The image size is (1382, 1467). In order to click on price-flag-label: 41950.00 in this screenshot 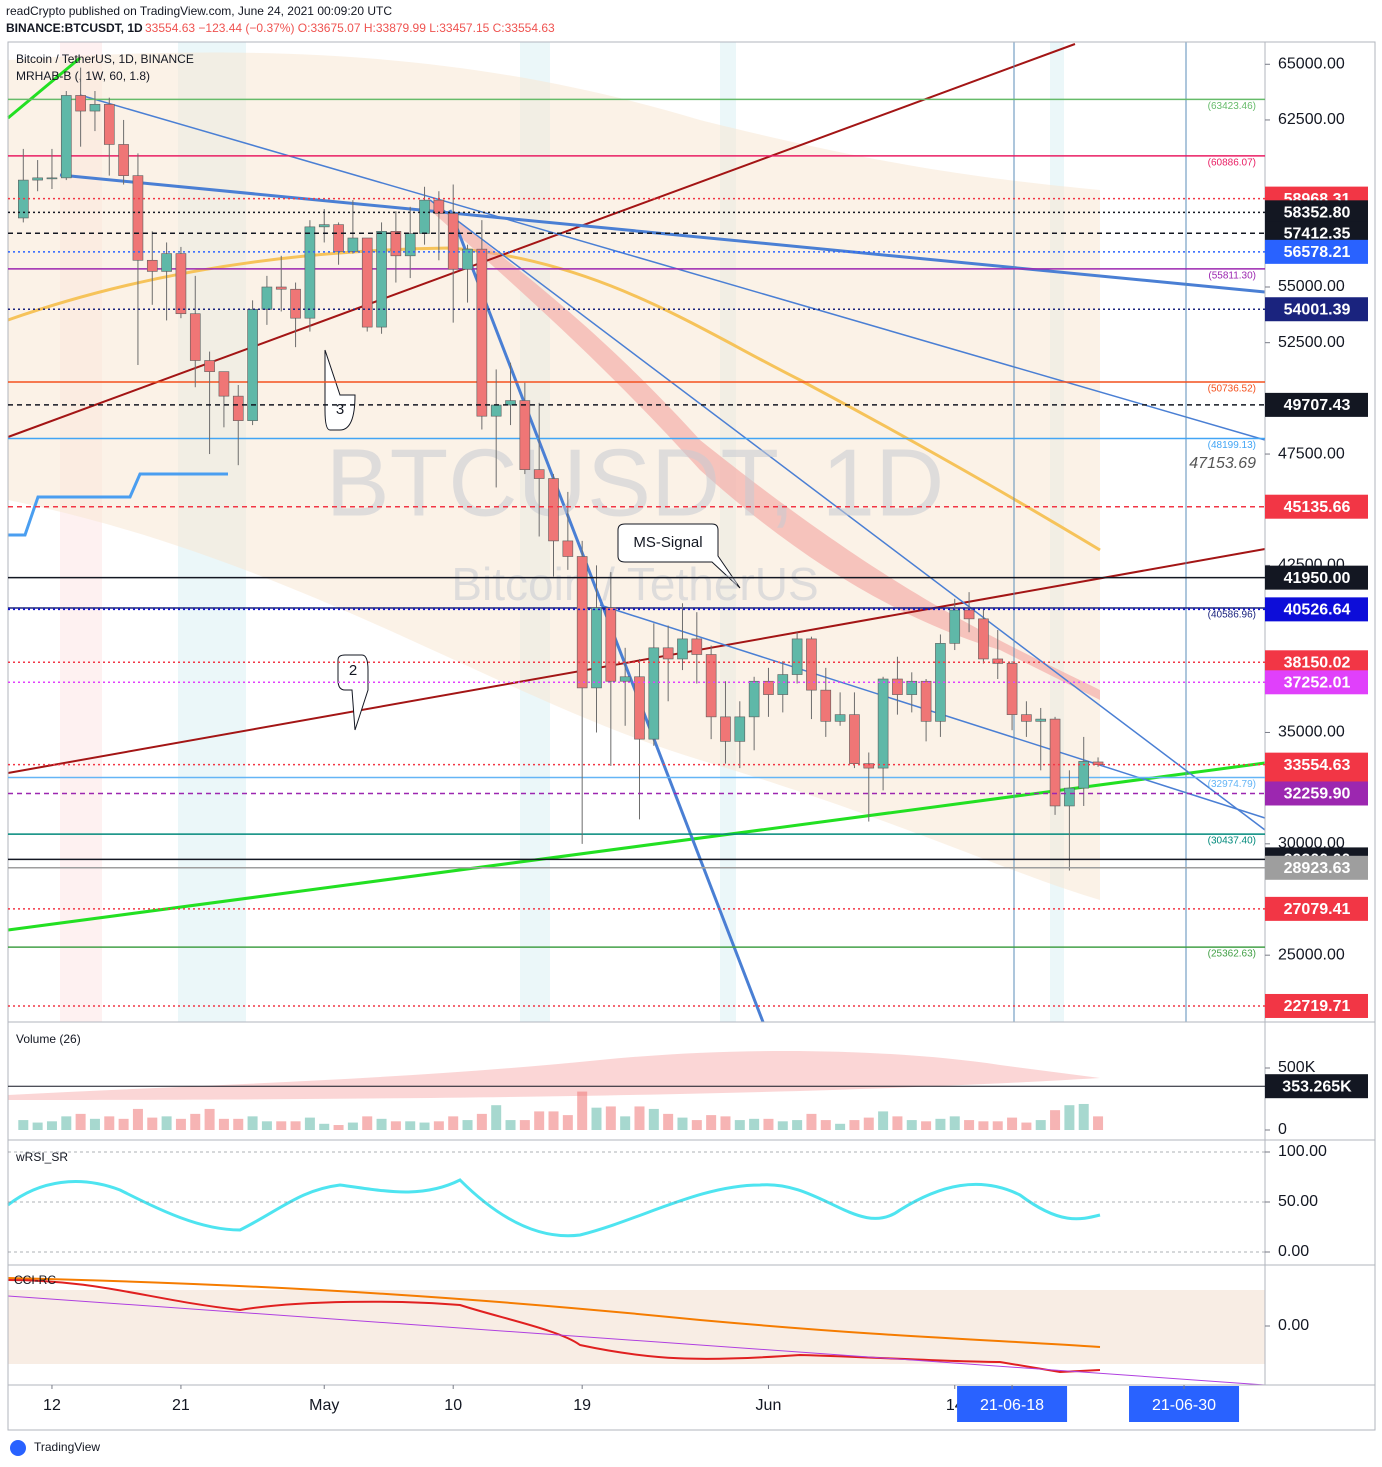, I will do `click(1317, 578)`.